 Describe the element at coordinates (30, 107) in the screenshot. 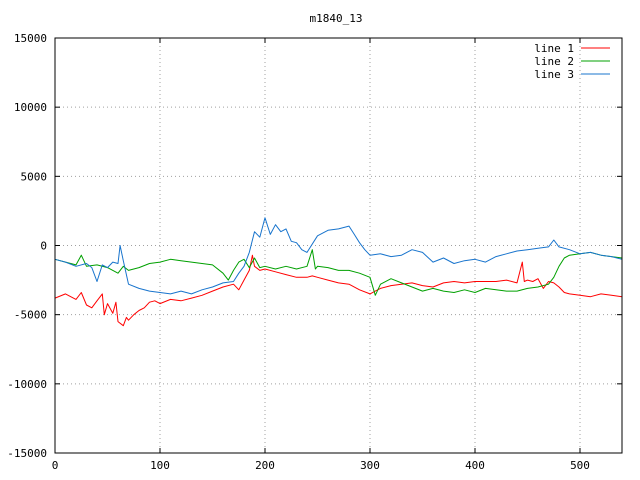

I see `y-tick-label: 10000` at that location.